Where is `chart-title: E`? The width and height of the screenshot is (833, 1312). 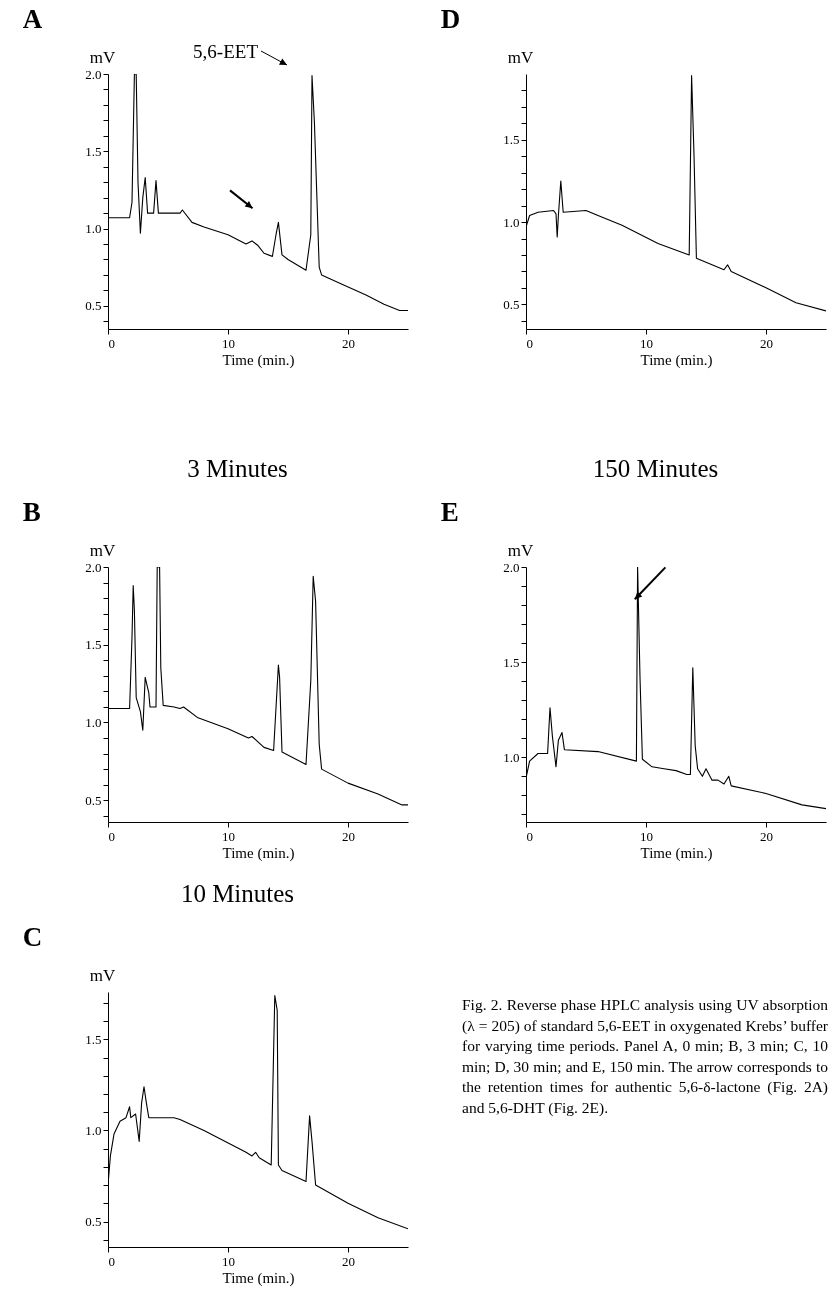 chart-title: E is located at coordinates (449, 512).